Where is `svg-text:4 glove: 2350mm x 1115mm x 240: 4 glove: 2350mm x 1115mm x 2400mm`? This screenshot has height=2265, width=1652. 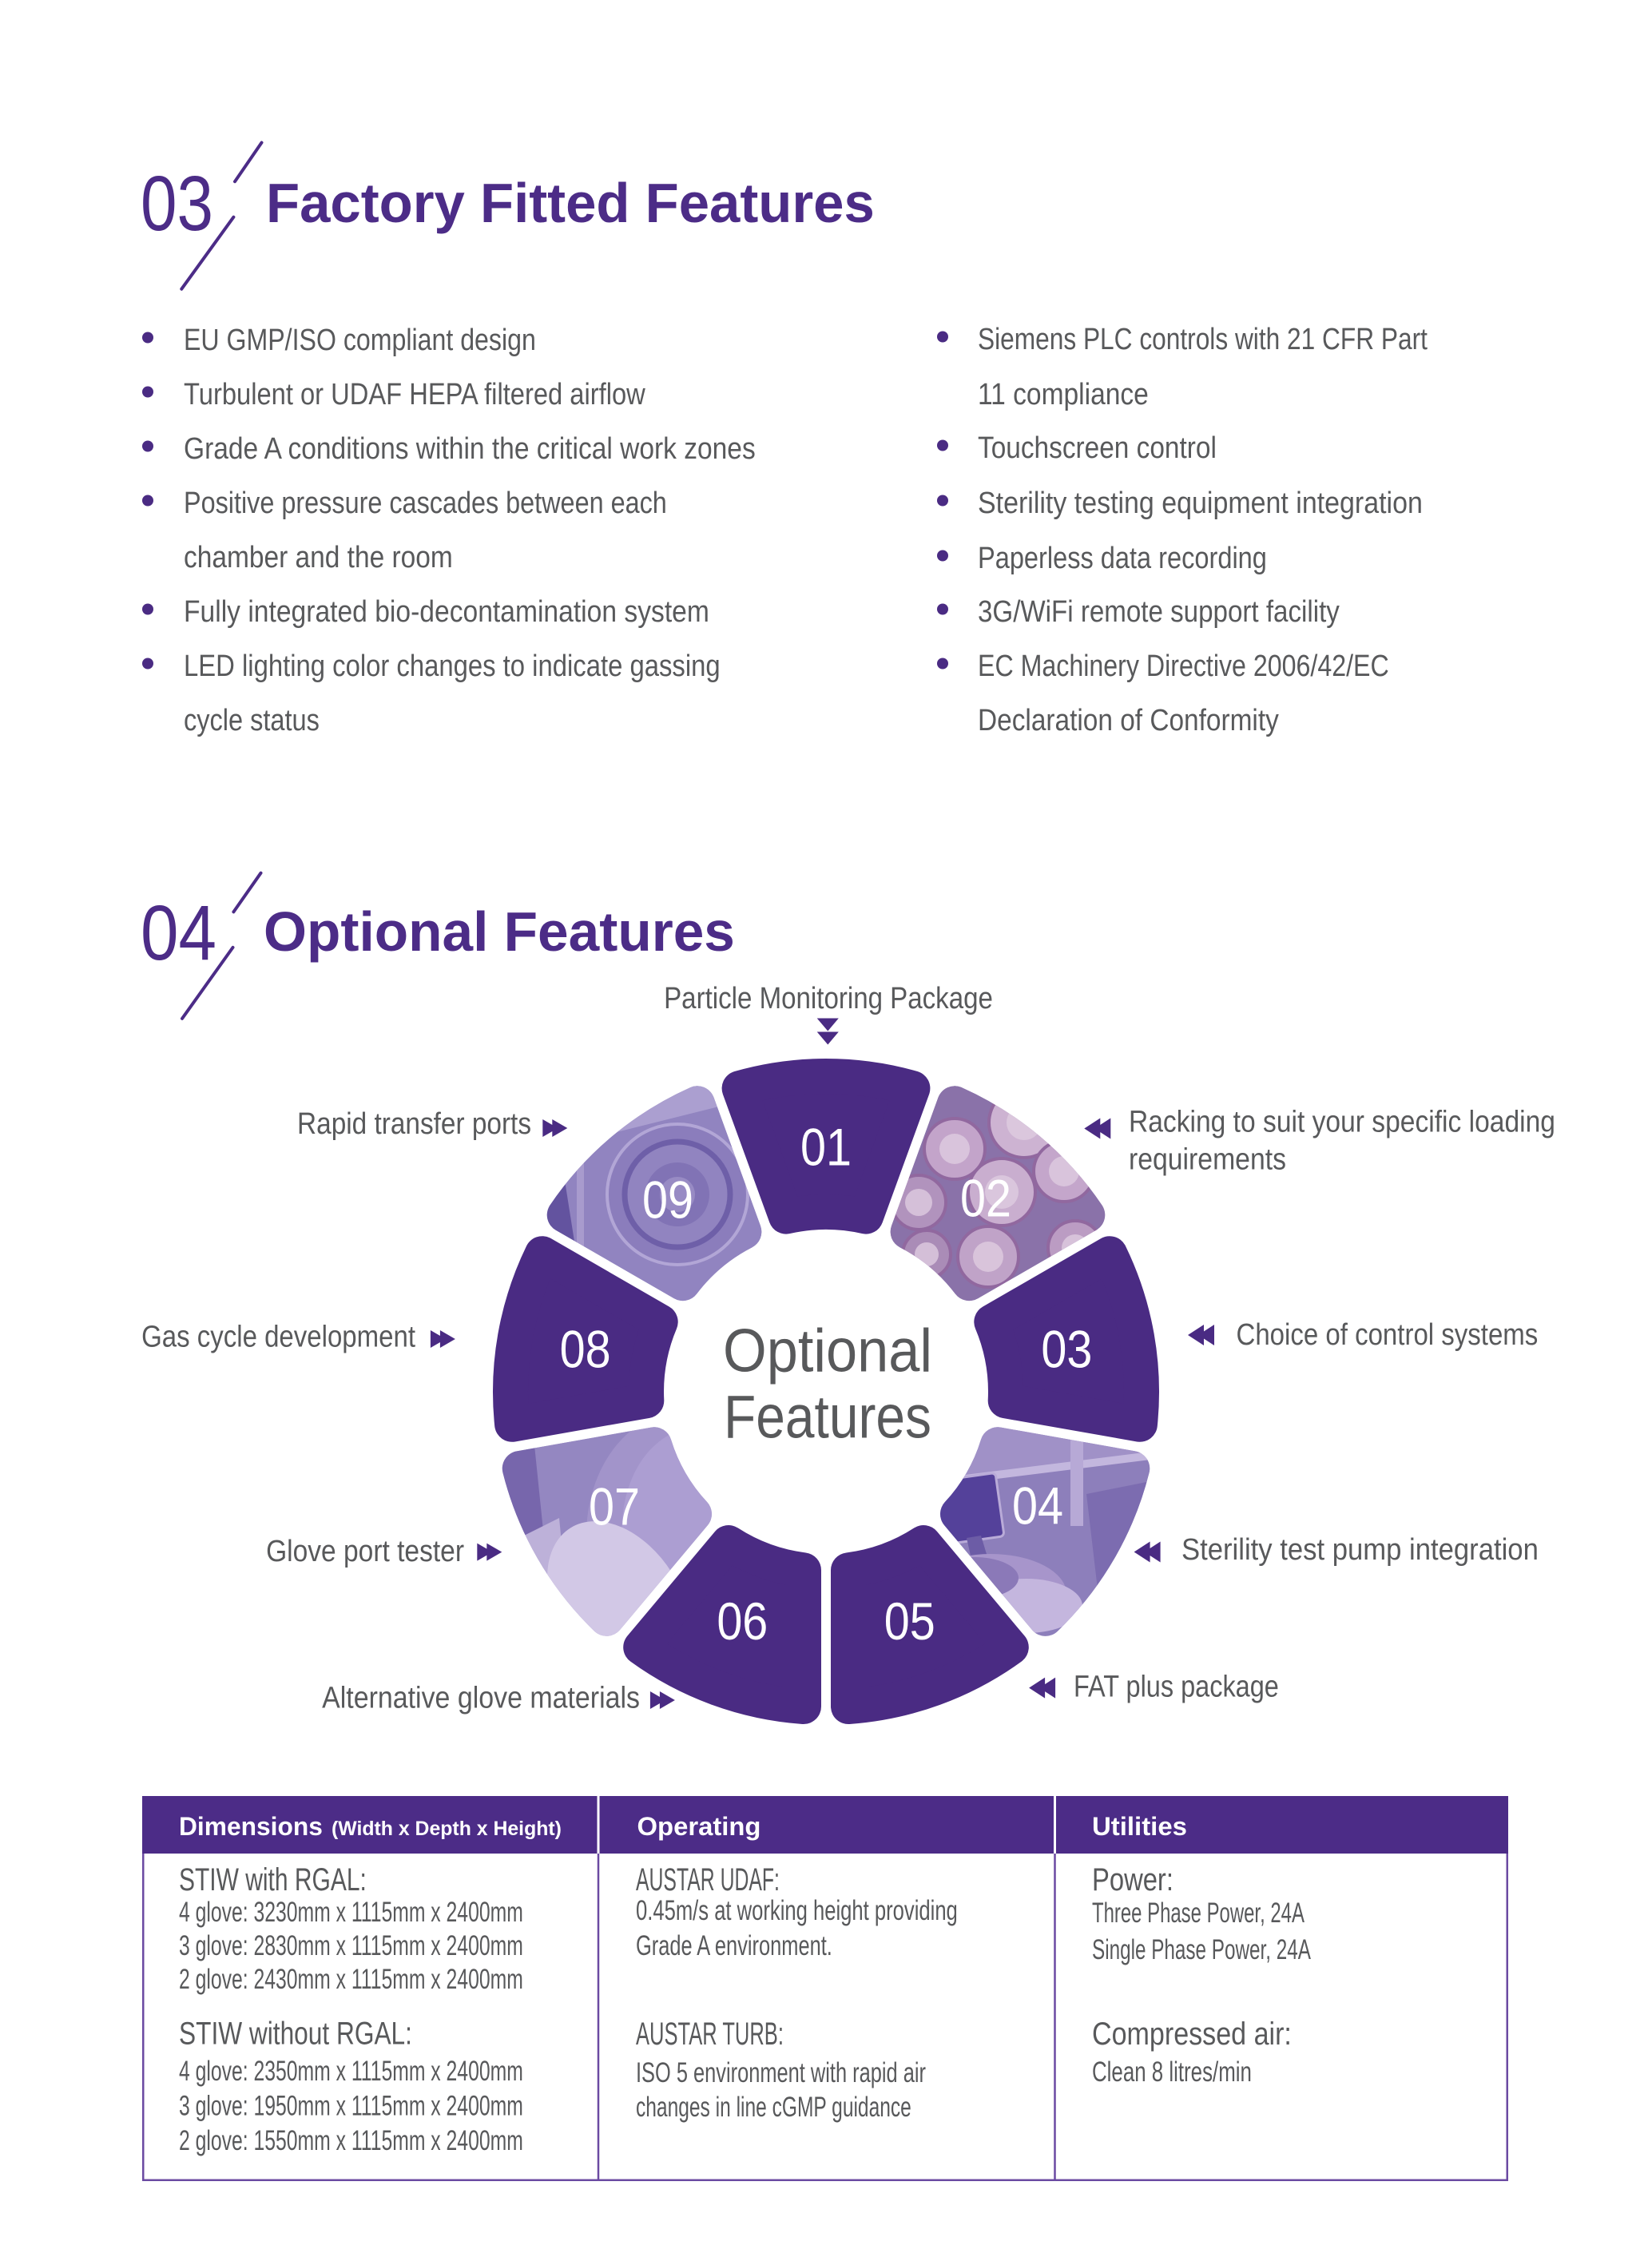 svg-text:4 glove: 2350mm x 1115mm x 240: 4 glove: 2350mm x 1115mm x 2400mm is located at coordinates (351, 2071).